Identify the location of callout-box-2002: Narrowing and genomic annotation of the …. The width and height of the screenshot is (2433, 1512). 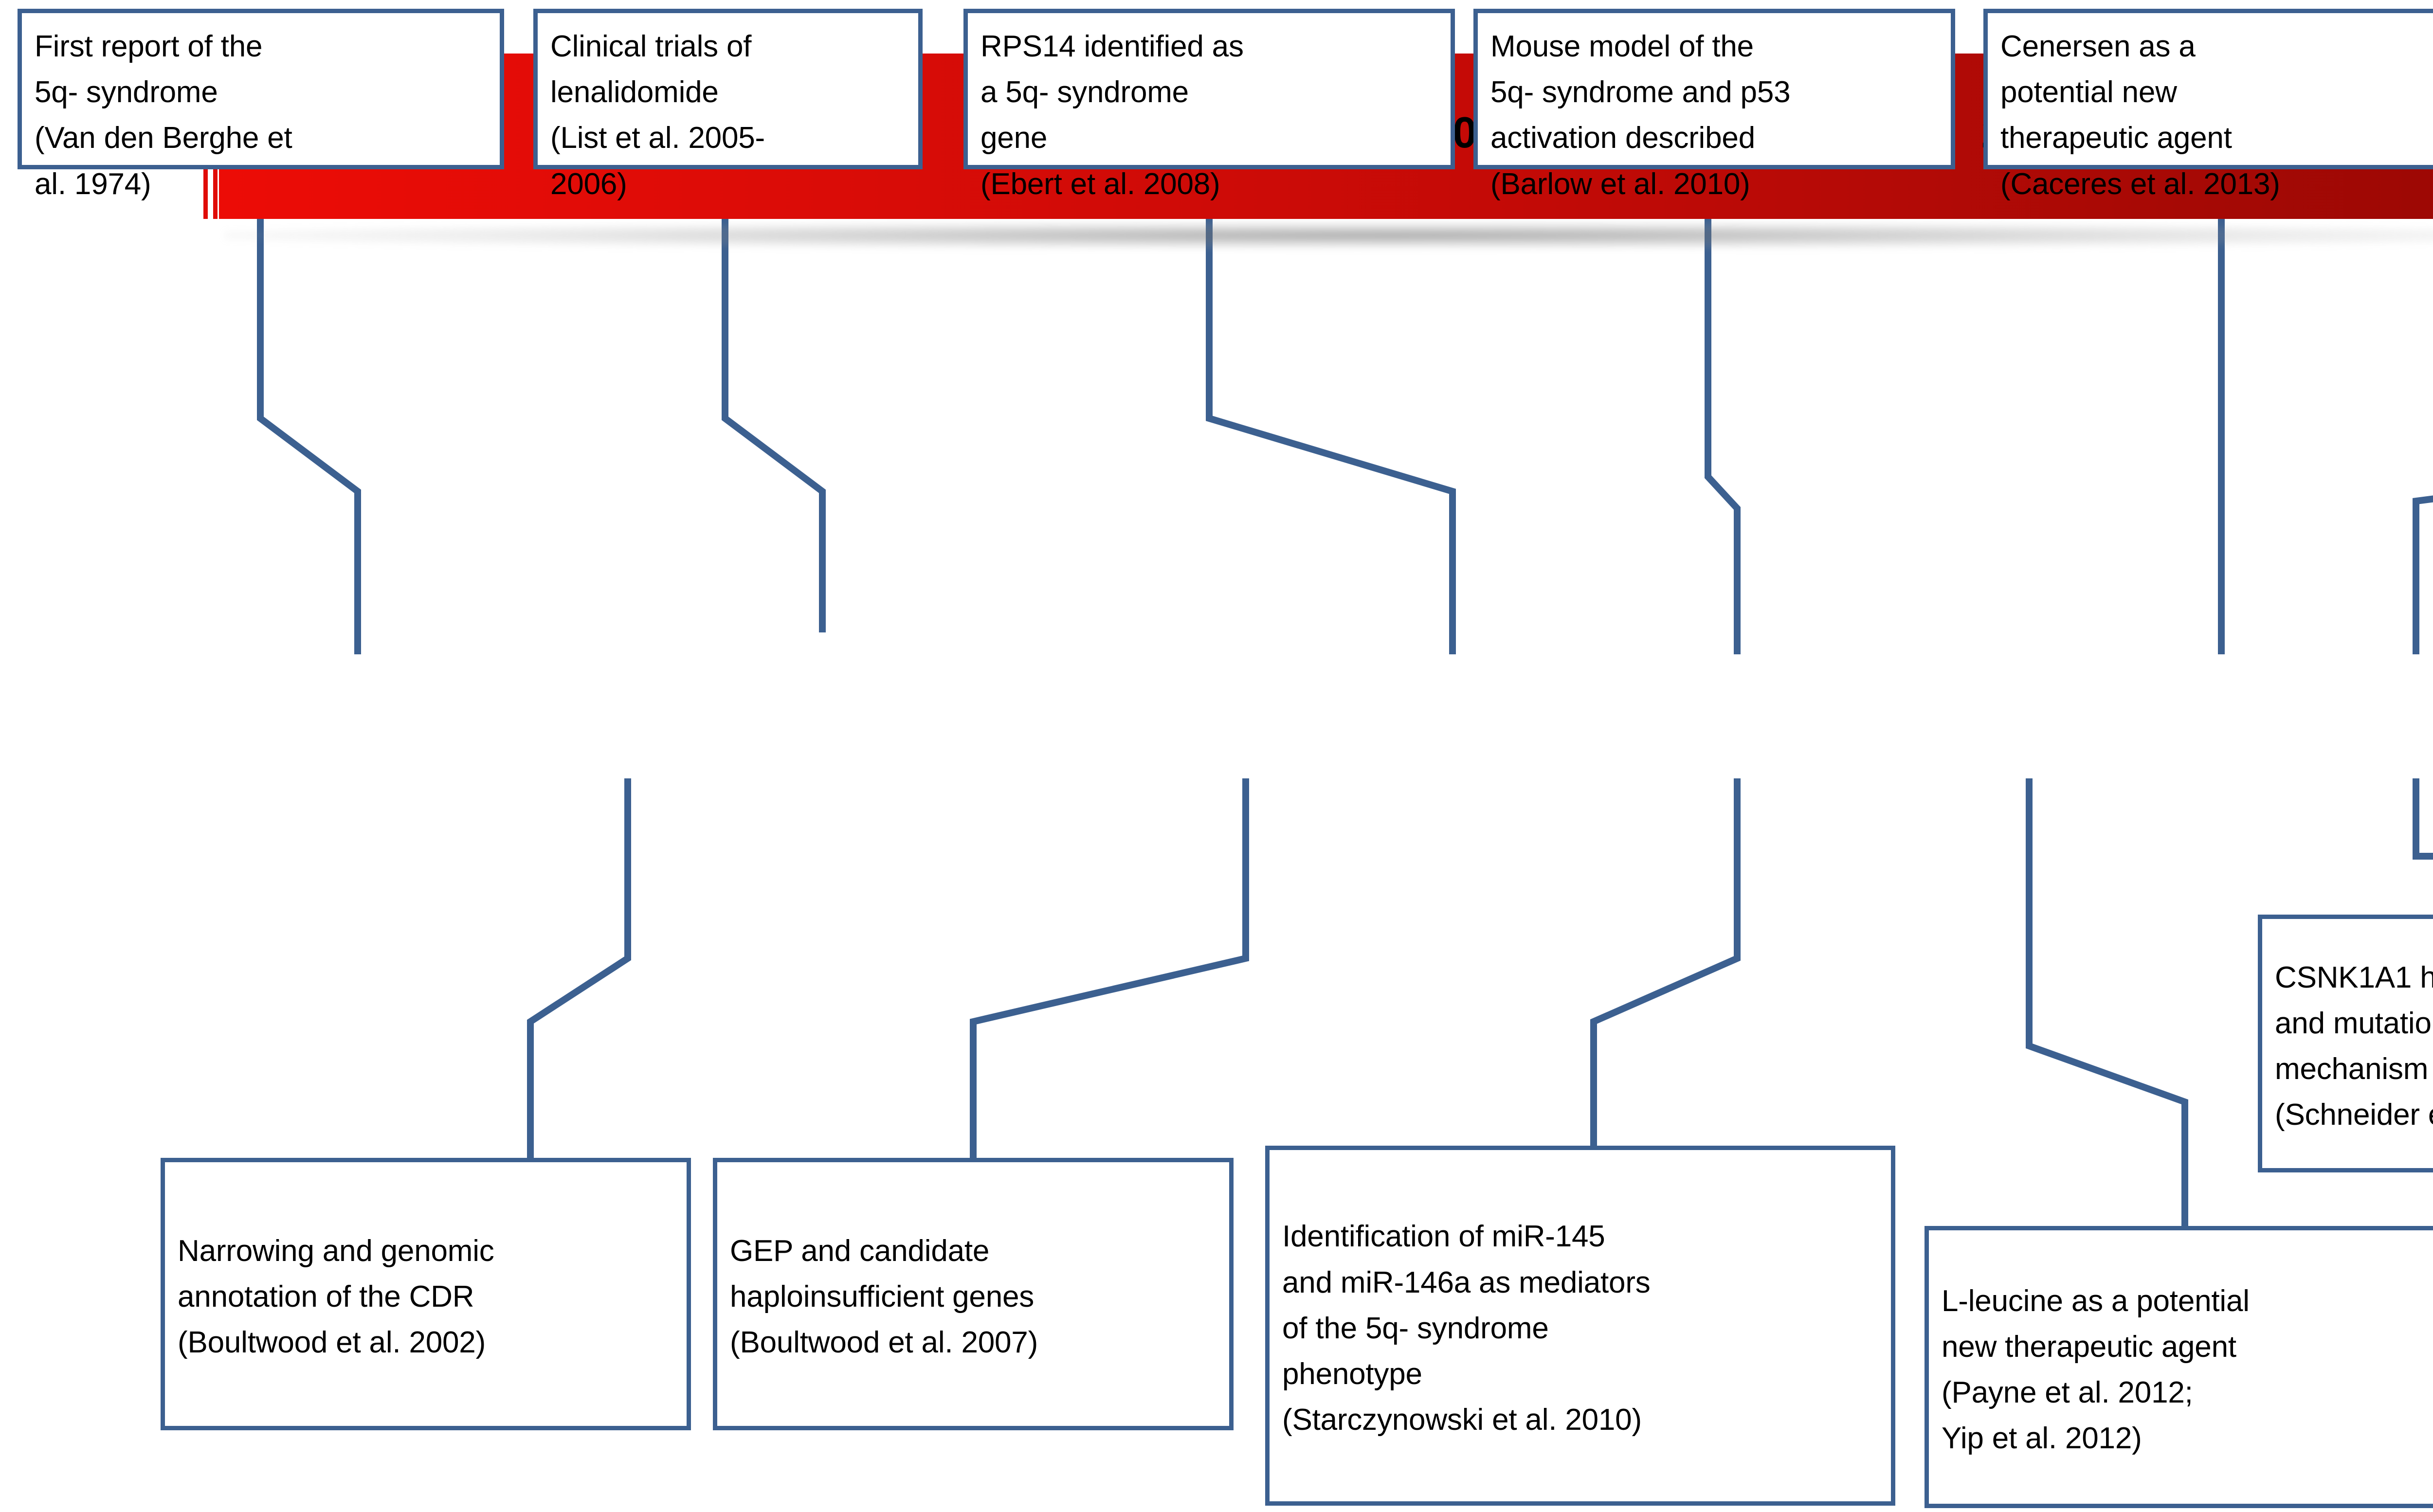
(426, 1294).